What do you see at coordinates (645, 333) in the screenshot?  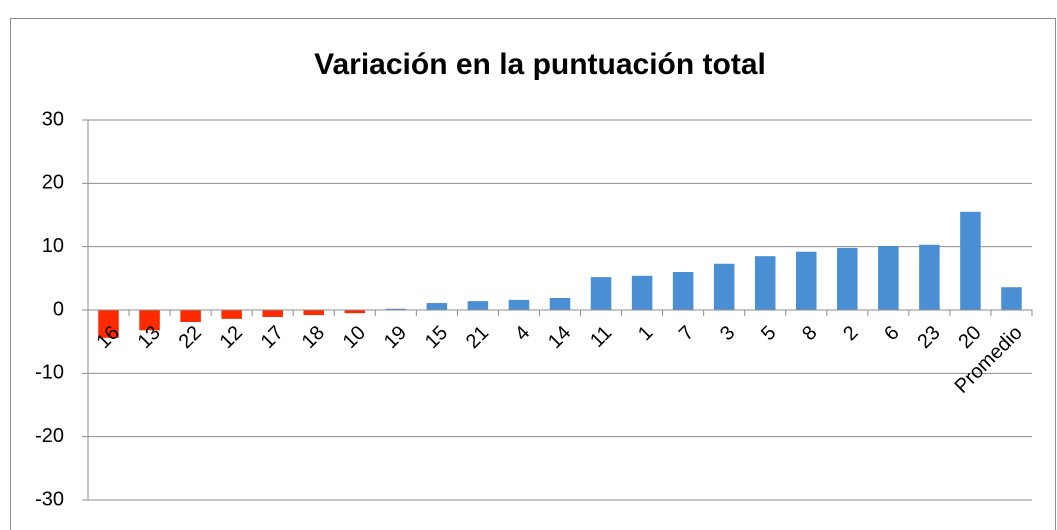 I see `x-tick-label: 1` at bounding box center [645, 333].